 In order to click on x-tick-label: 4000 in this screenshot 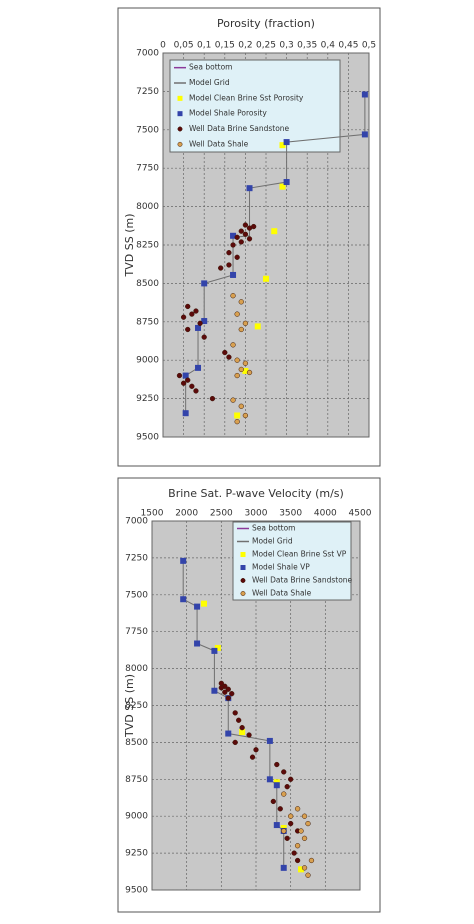, I will do `click(325, 514)`.